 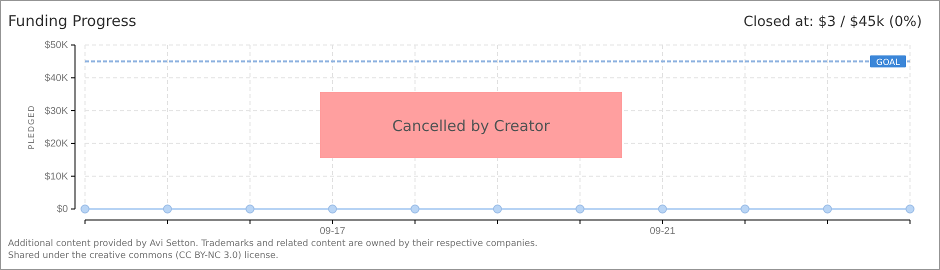 What do you see at coordinates (56, 144) in the screenshot?
I see `y-tick-label: $20K` at bounding box center [56, 144].